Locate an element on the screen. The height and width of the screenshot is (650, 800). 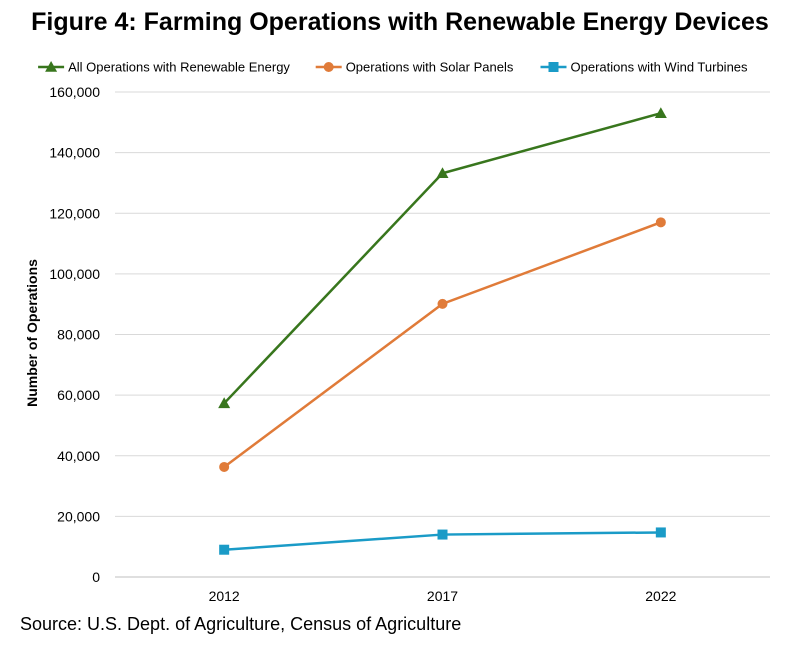
y-tick-label: 60,000 is located at coordinates (78, 395).